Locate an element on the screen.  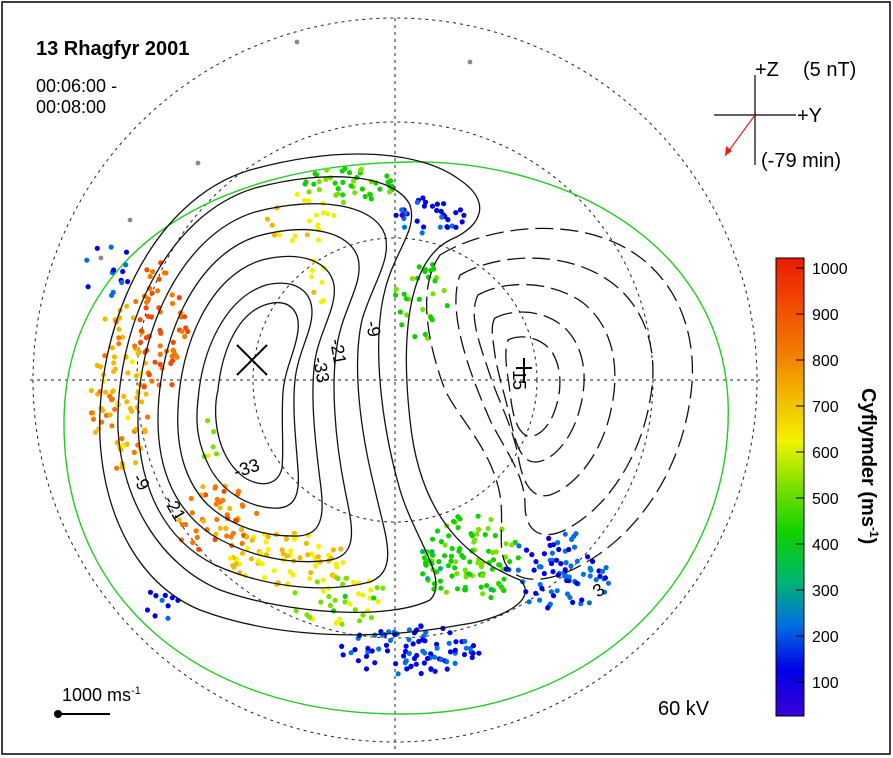
imf-magnitude-label: (5 nT) is located at coordinates (829, 70).